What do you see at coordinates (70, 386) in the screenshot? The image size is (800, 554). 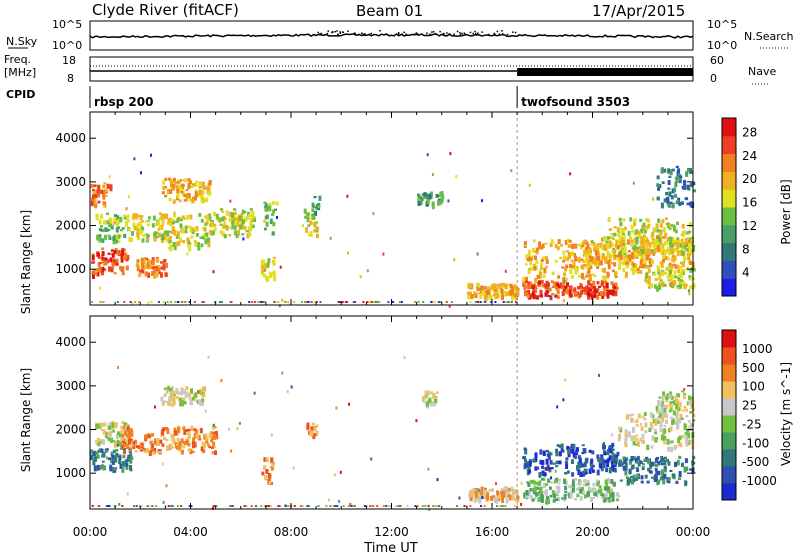 I see `y-tick-label: 3000` at bounding box center [70, 386].